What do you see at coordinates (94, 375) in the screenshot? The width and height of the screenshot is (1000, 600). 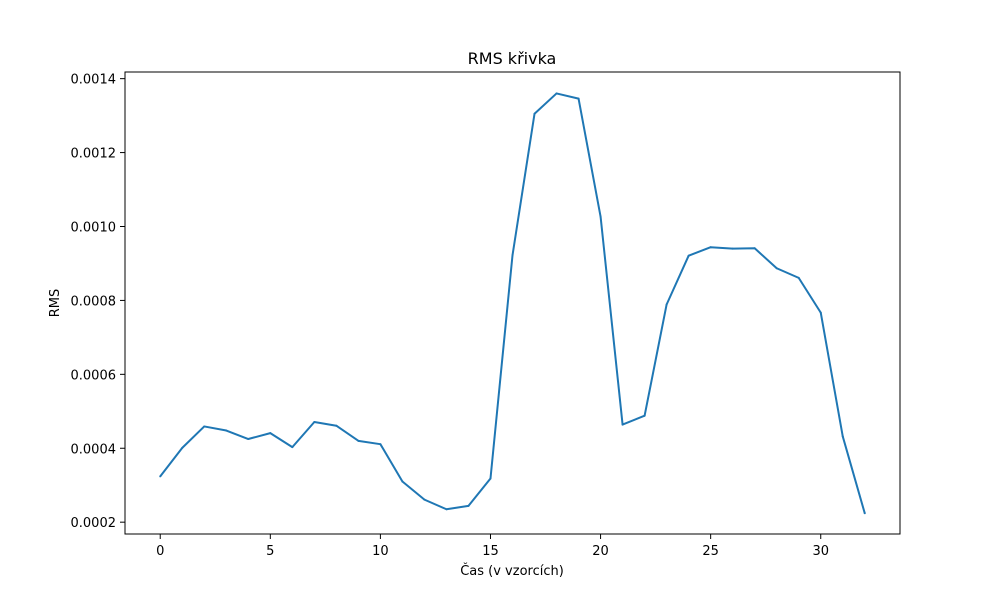 I see `y-tick-label: 0.0006` at bounding box center [94, 375].